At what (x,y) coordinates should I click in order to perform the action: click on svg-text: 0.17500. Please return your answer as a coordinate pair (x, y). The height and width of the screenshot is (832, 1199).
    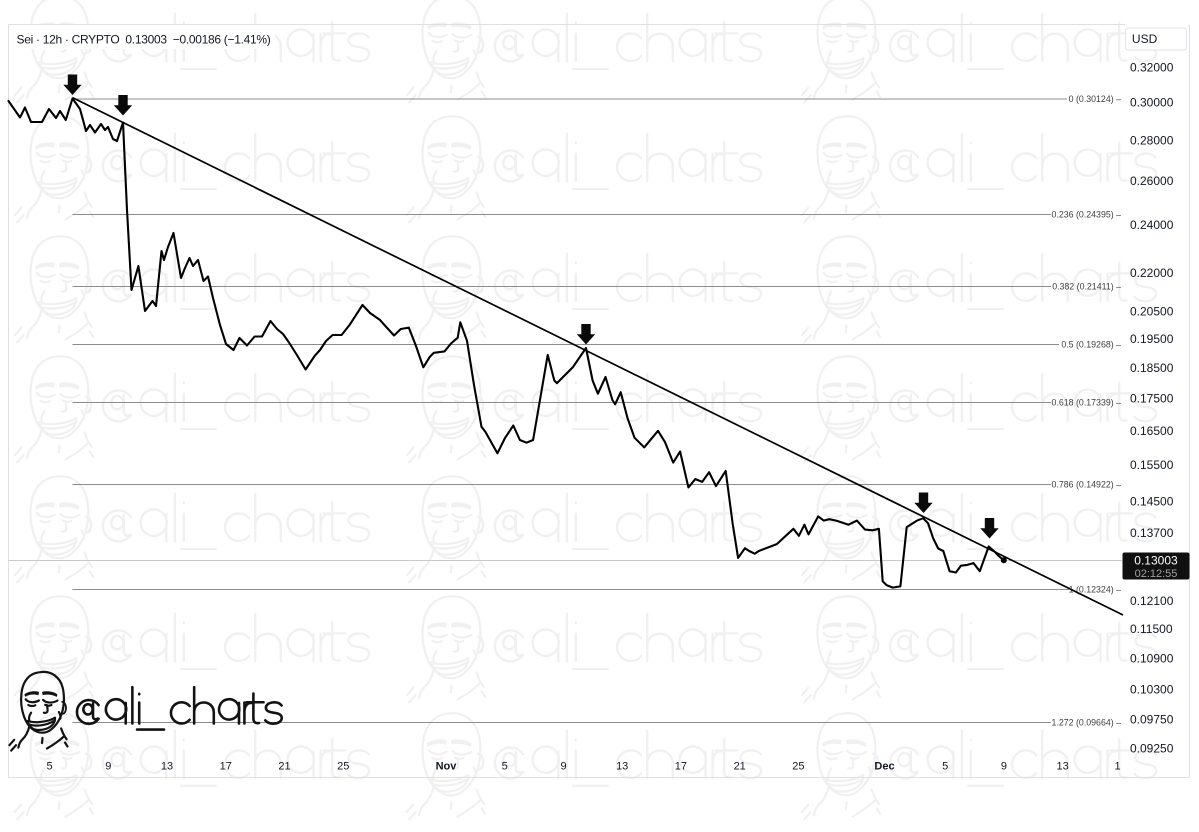
    Looking at the image, I should click on (1152, 399).